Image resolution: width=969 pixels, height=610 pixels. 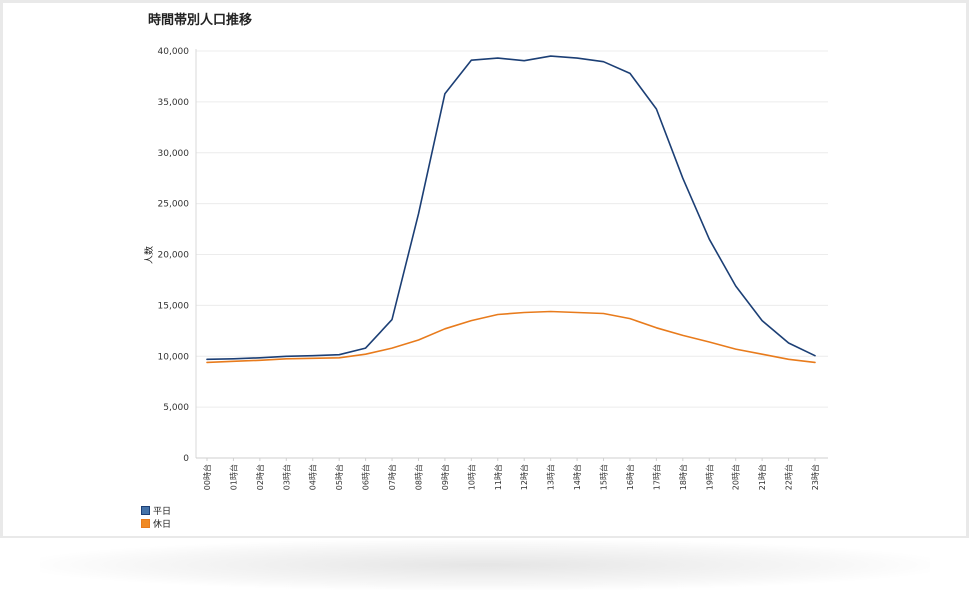 What do you see at coordinates (418, 477) in the screenshot?
I see `x-tick-label: 08時台` at bounding box center [418, 477].